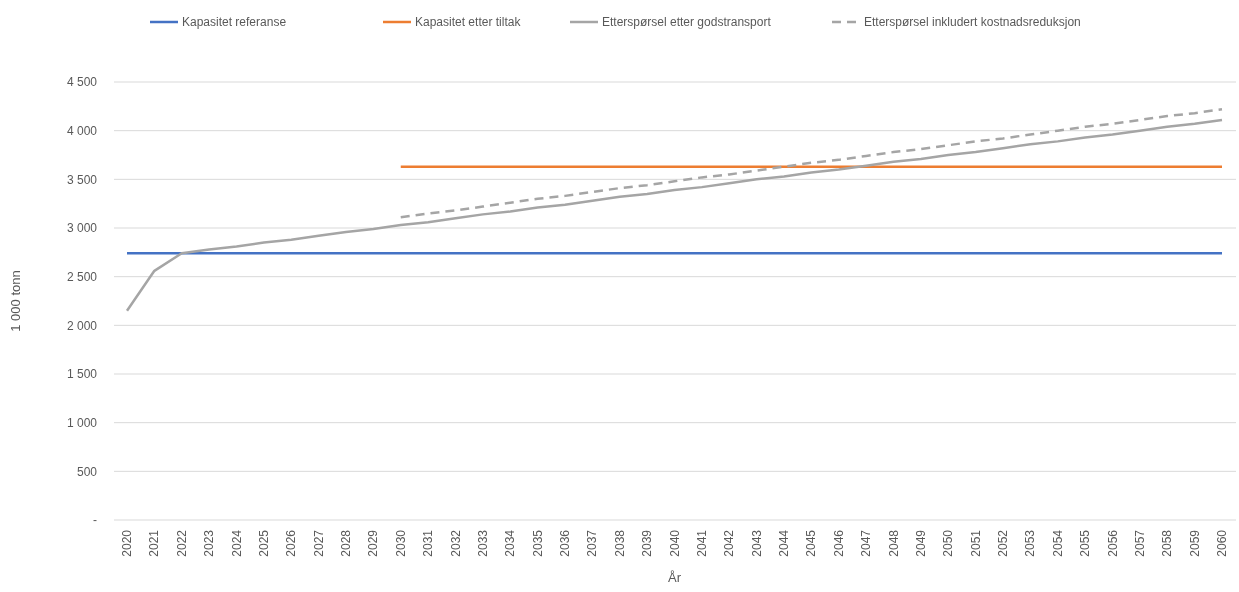 Image resolution: width=1239 pixels, height=592 pixels. I want to click on x-tick-label: 2046, so click(838, 543).